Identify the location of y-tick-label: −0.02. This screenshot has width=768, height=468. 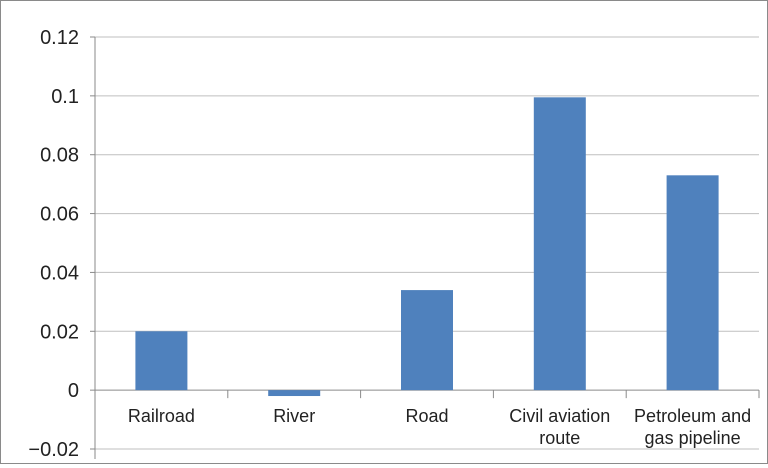
(53, 450).